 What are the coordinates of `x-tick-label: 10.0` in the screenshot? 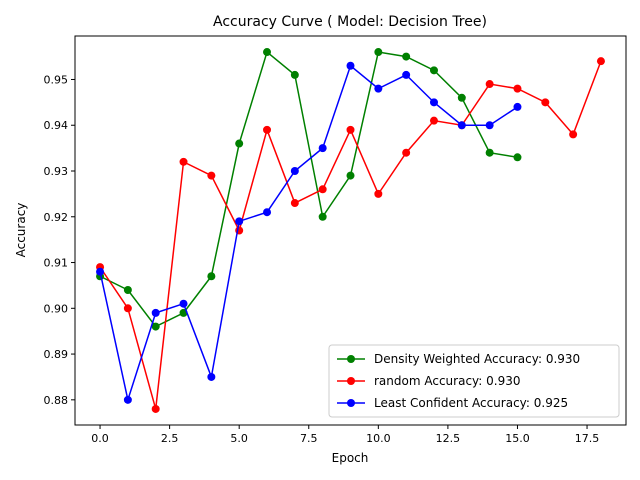 It's located at (378, 438).